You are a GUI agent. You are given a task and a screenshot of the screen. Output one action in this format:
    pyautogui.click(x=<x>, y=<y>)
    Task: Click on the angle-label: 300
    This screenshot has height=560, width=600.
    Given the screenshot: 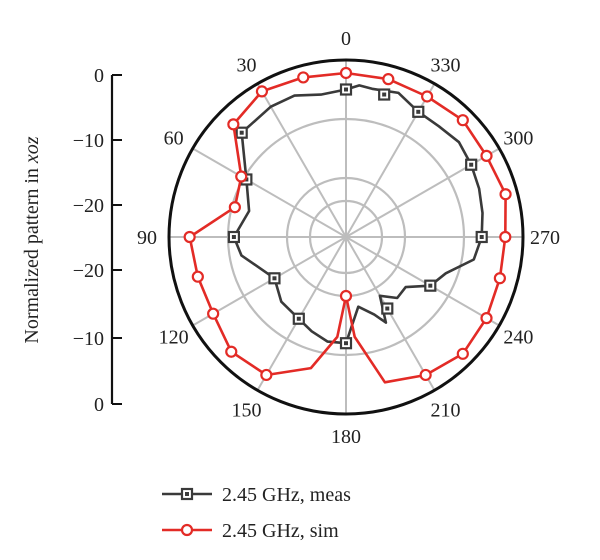 What is the action you would take?
    pyautogui.click(x=518, y=139)
    